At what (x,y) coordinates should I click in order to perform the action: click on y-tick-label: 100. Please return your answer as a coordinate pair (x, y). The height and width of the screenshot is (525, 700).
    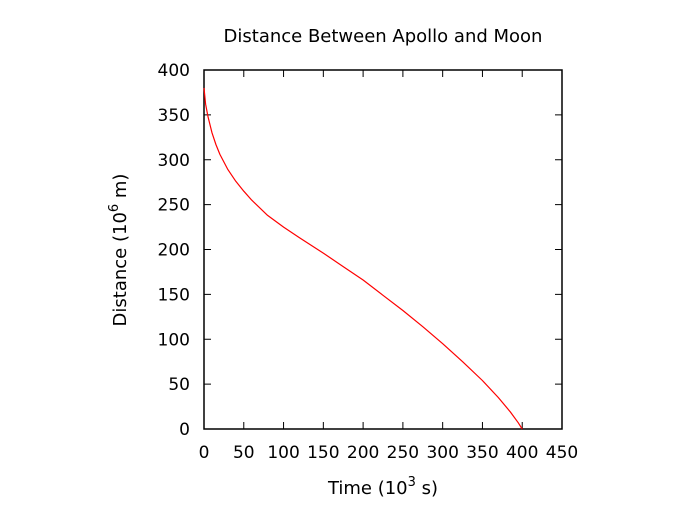
    Looking at the image, I should click on (174, 340).